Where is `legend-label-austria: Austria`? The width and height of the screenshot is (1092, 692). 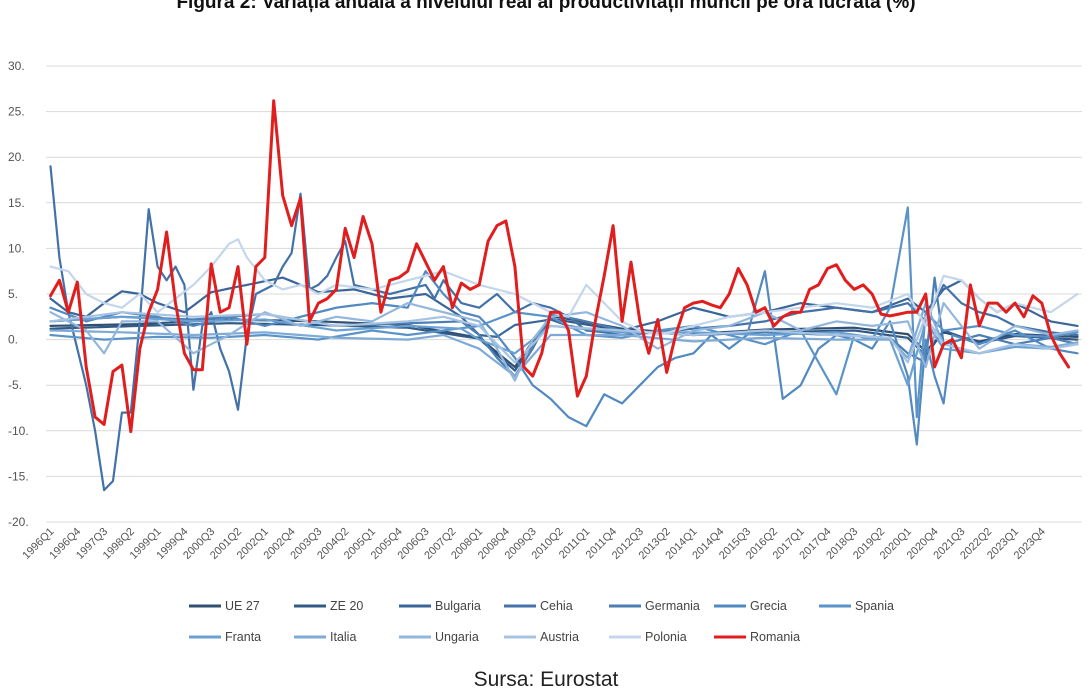 legend-label-austria: Austria is located at coordinates (559, 637).